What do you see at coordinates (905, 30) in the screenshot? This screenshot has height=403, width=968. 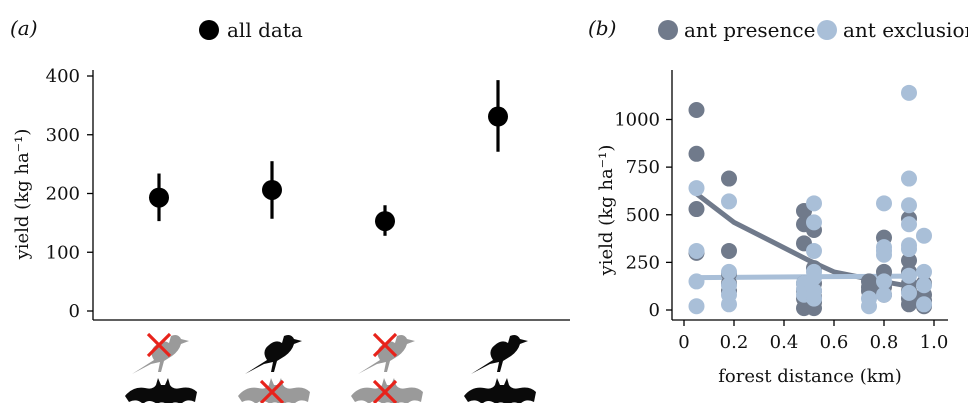 I see `legend-label-ant-exclusion: ant exclusion` at bounding box center [905, 30].